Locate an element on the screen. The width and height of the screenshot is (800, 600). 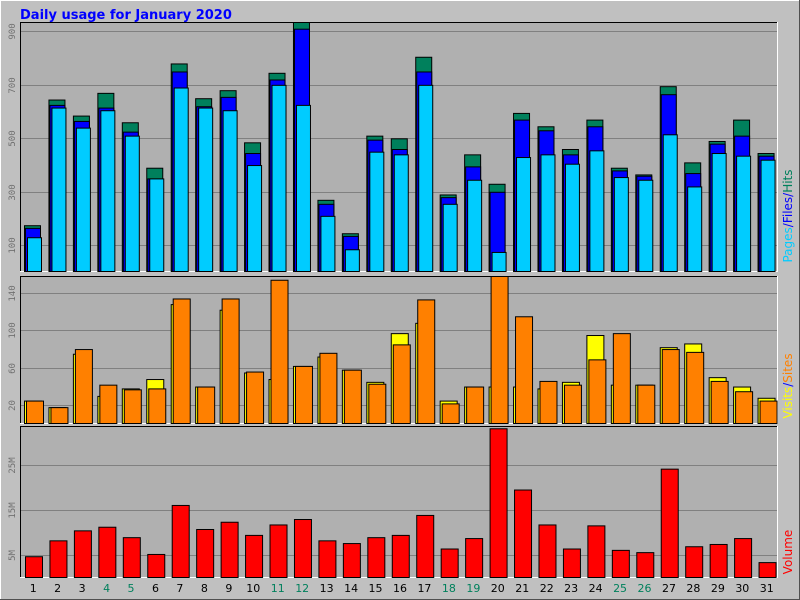
chart-title: Daily usage for January 2020 is located at coordinates (126, 15).